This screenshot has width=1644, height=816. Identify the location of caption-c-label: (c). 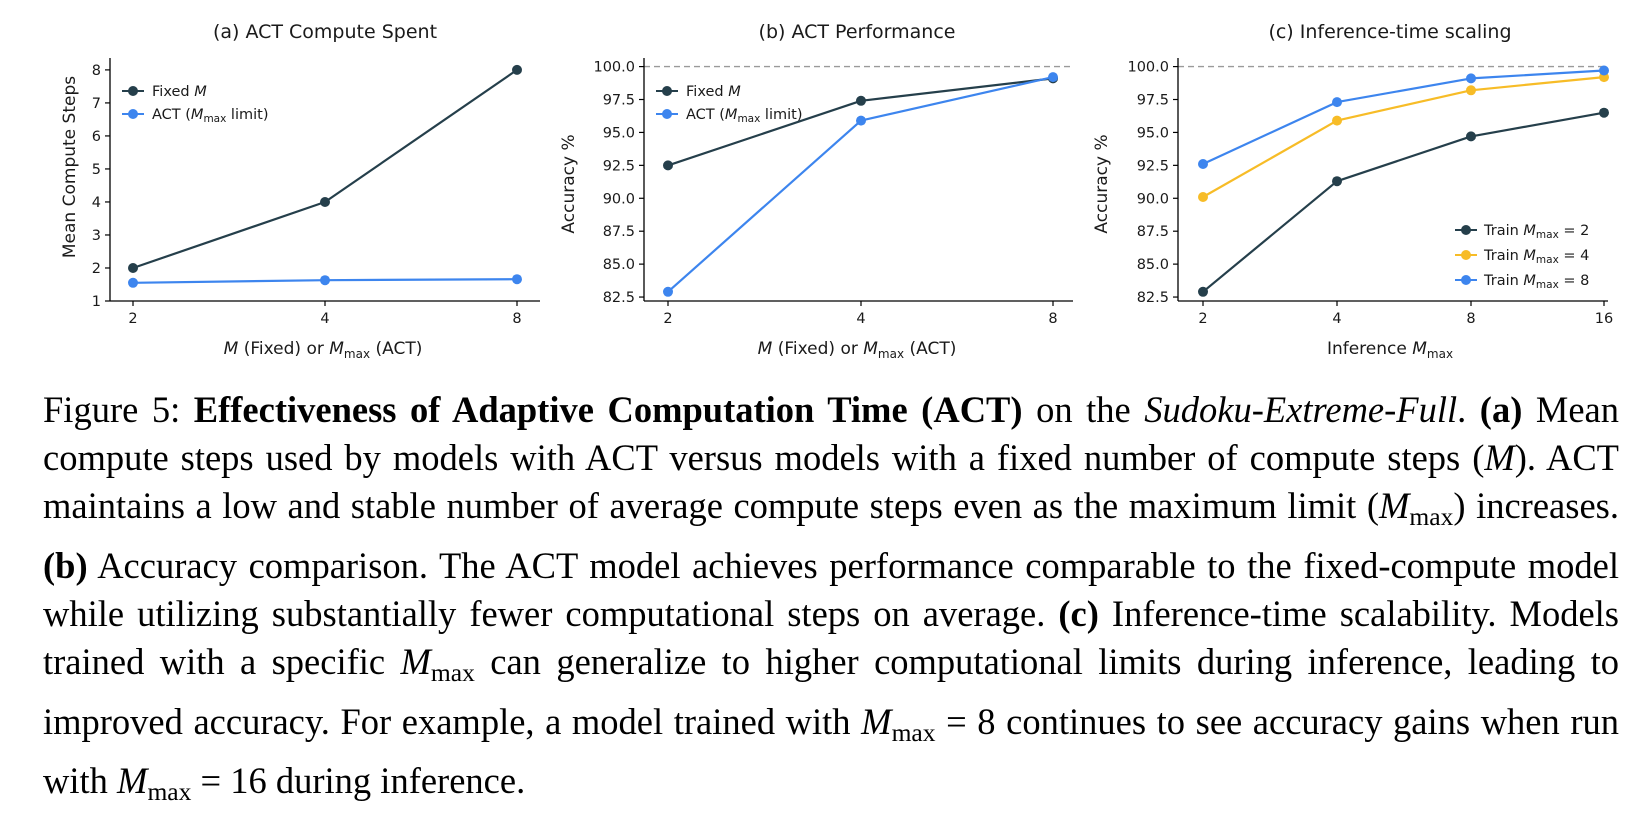
(1078, 613).